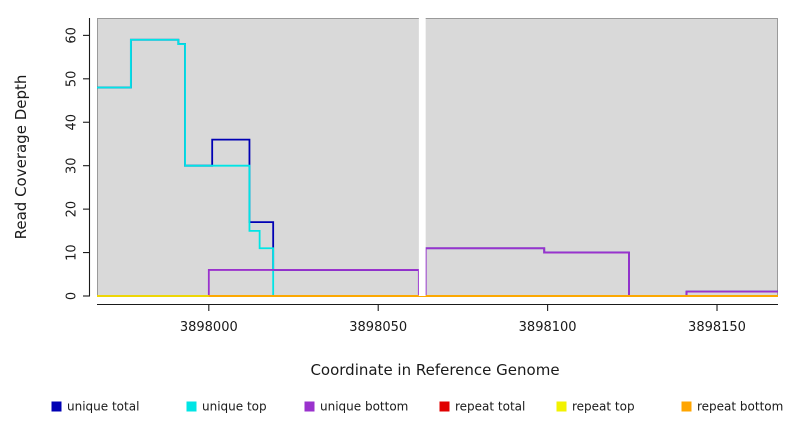 The width and height of the screenshot is (792, 432). What do you see at coordinates (378, 327) in the screenshot?
I see `x-tick-label: 3898050` at bounding box center [378, 327].